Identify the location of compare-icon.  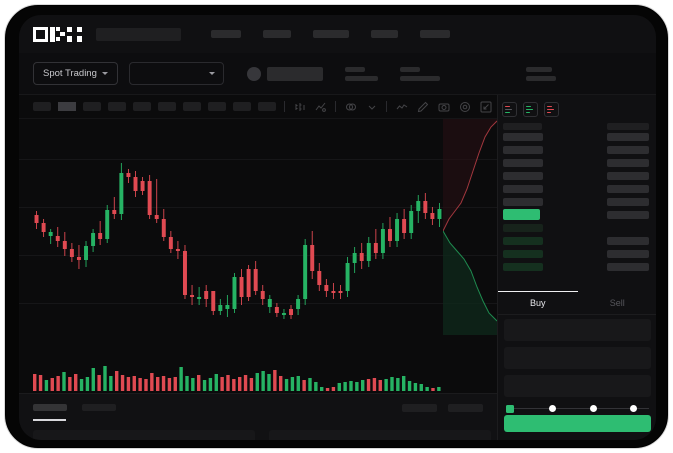
(351, 107).